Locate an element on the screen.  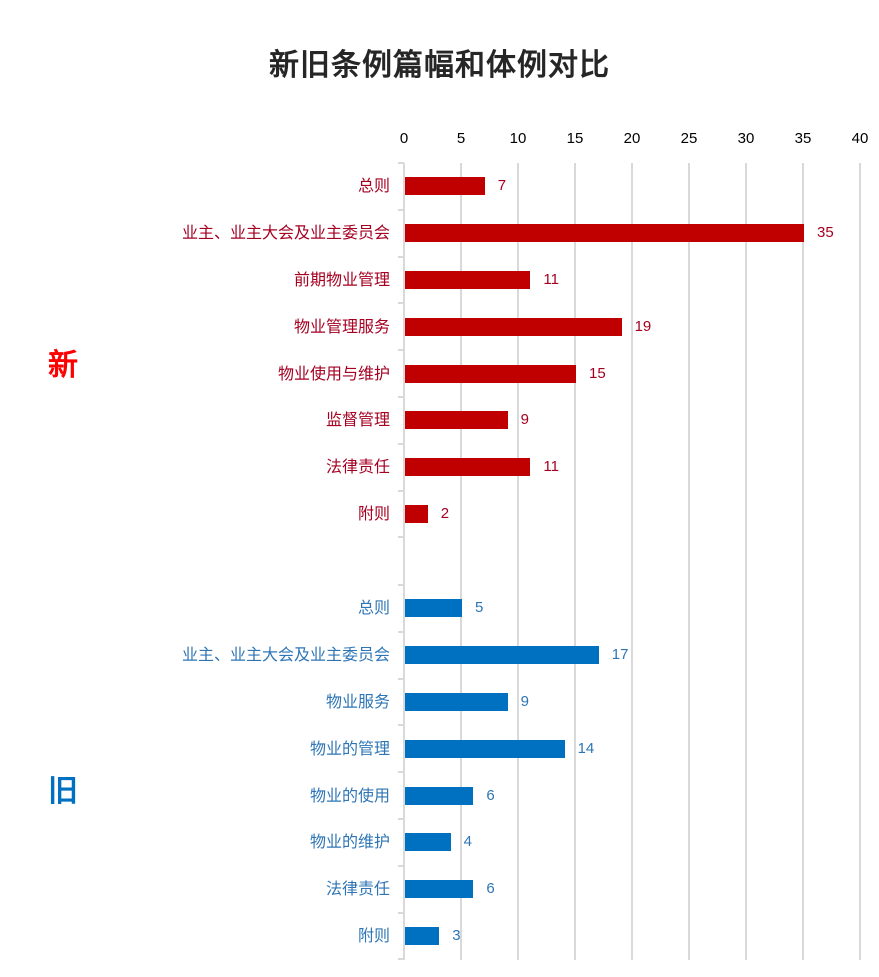
category-label: 物业服务 is located at coordinates (357, 701).